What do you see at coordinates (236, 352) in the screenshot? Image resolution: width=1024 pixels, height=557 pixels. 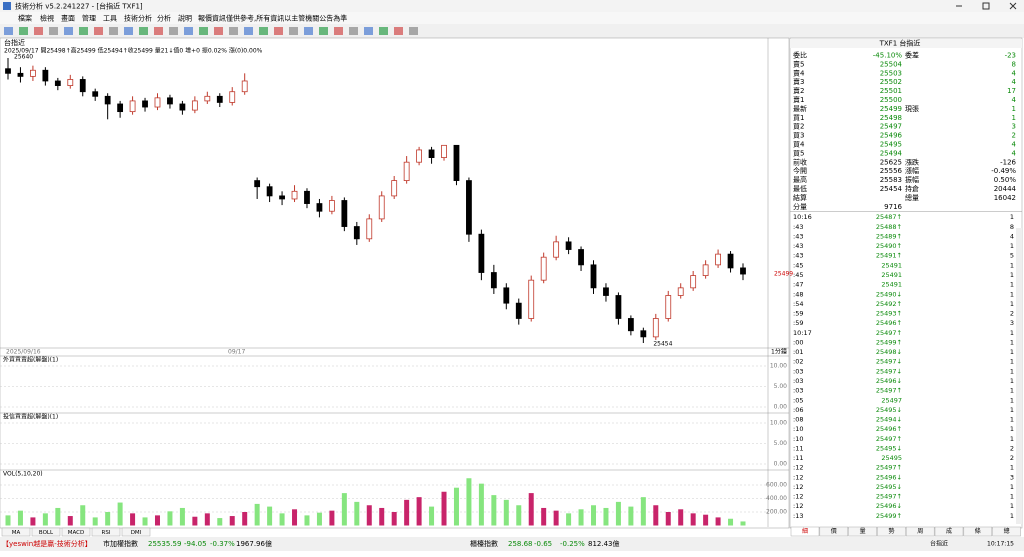 I see `date-label: 09/17` at bounding box center [236, 352].